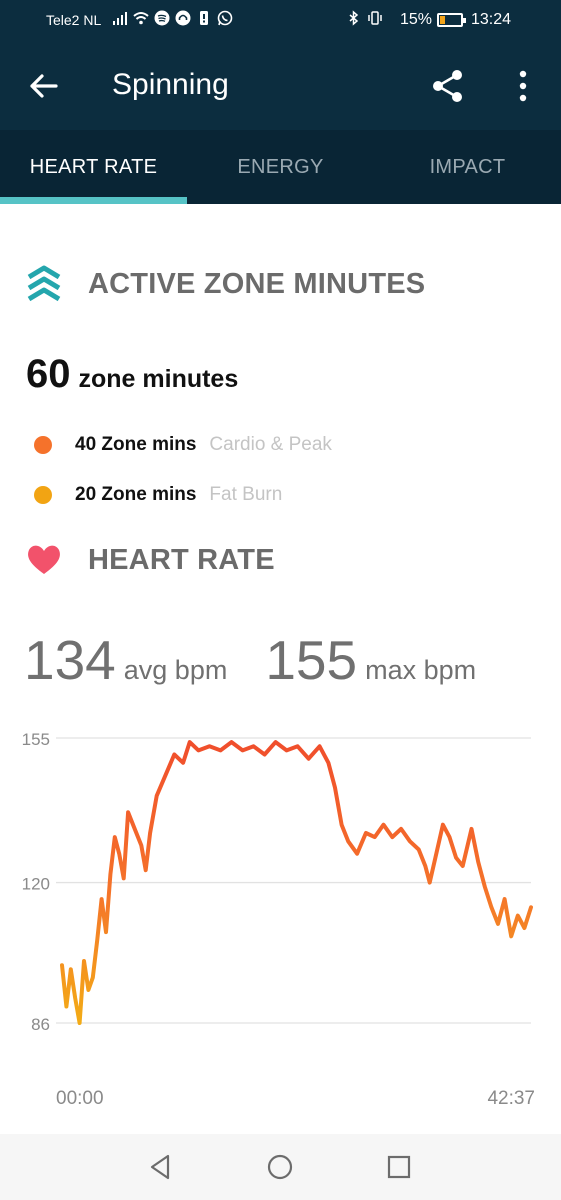 The width and height of the screenshot is (561, 1200). Describe the element at coordinates (280, 21) in the screenshot. I see `status-bar: Tele2 NL 15% 13:24` at that location.